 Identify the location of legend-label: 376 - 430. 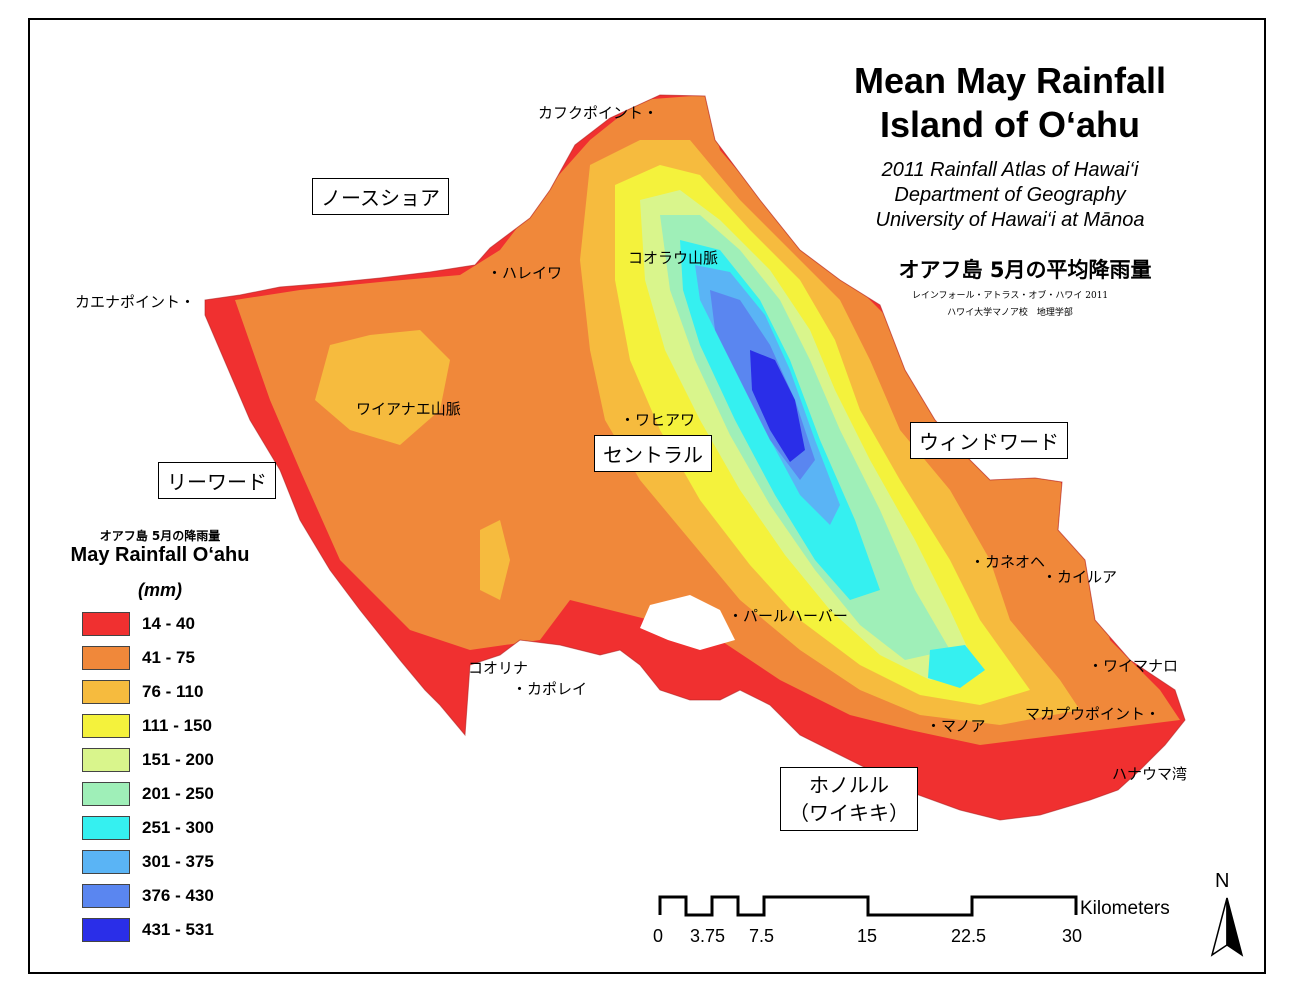
(178, 895).